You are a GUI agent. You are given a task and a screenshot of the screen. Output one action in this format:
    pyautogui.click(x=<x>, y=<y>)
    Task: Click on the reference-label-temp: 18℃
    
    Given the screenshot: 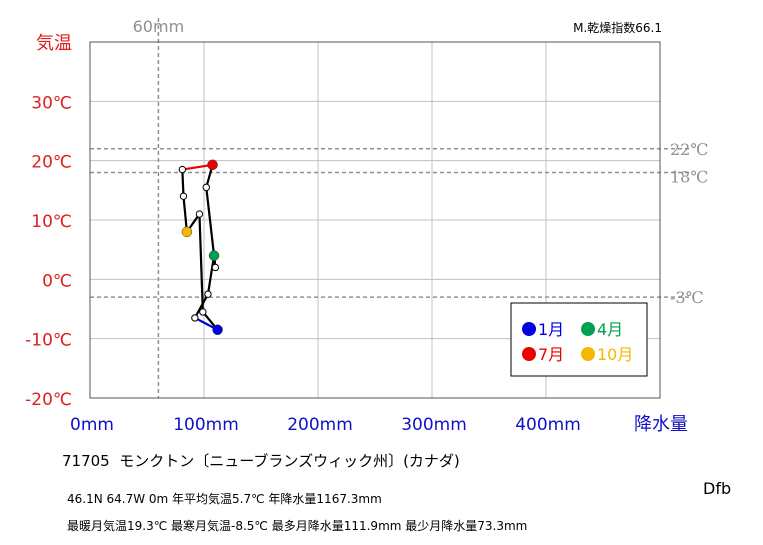 What is the action you would take?
    pyautogui.click(x=689, y=177)
    